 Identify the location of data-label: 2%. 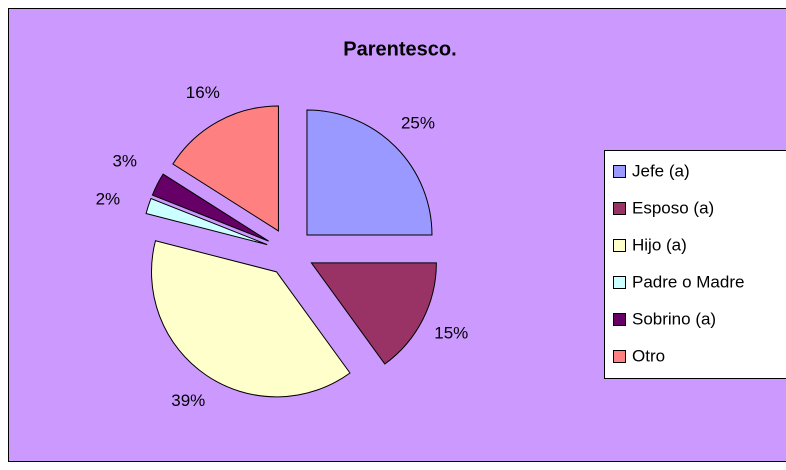
(108, 199).